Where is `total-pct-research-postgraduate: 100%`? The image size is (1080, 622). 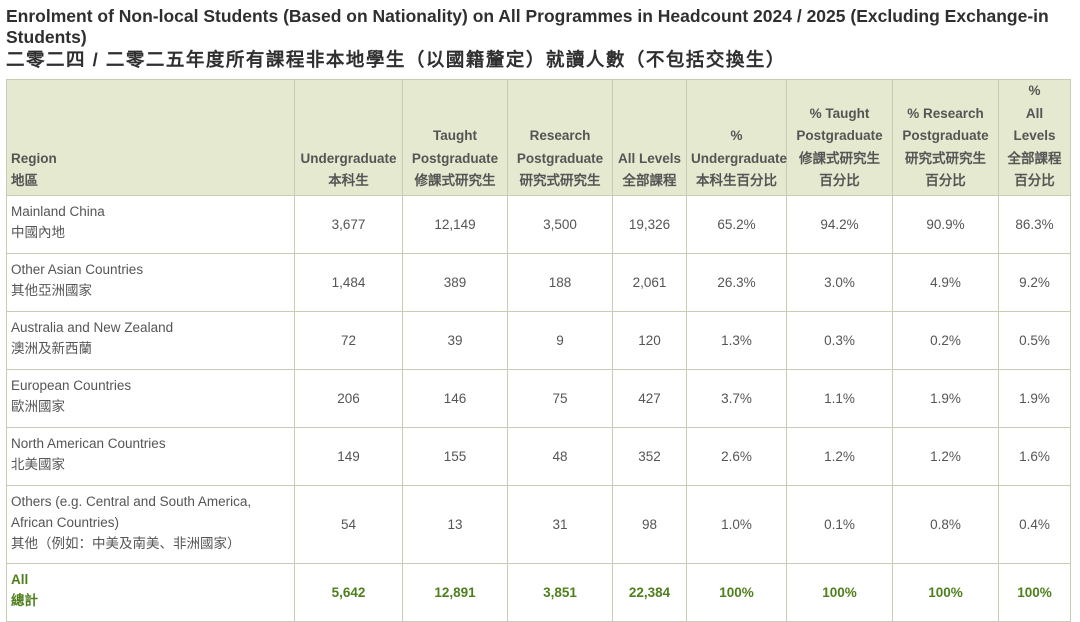
total-pct-research-postgraduate: 100% is located at coordinates (945, 592).